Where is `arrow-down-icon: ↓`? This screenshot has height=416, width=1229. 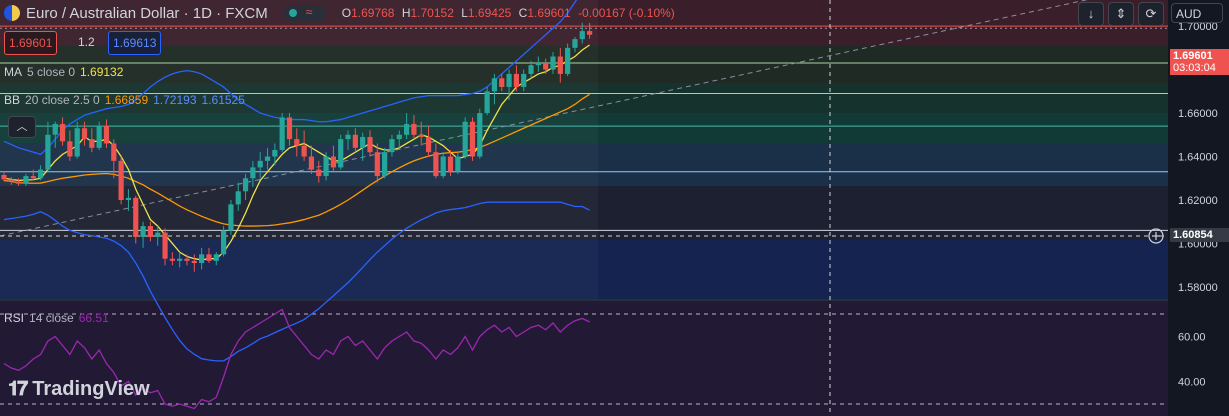 arrow-down-icon: ↓ is located at coordinates (1091, 13).